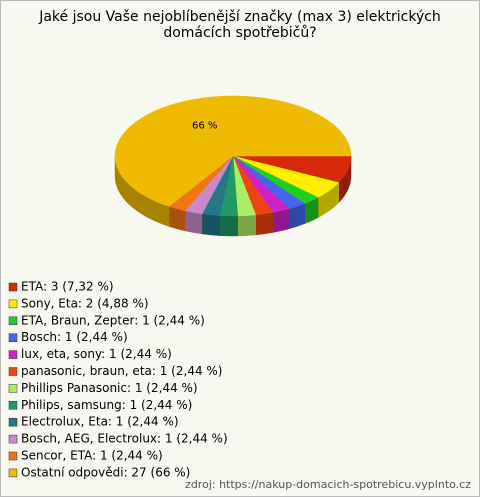  Describe the element at coordinates (113, 320) in the screenshot. I see `legend-label: ETA, Braun, Zepter: 1 (2,44 %)` at that location.